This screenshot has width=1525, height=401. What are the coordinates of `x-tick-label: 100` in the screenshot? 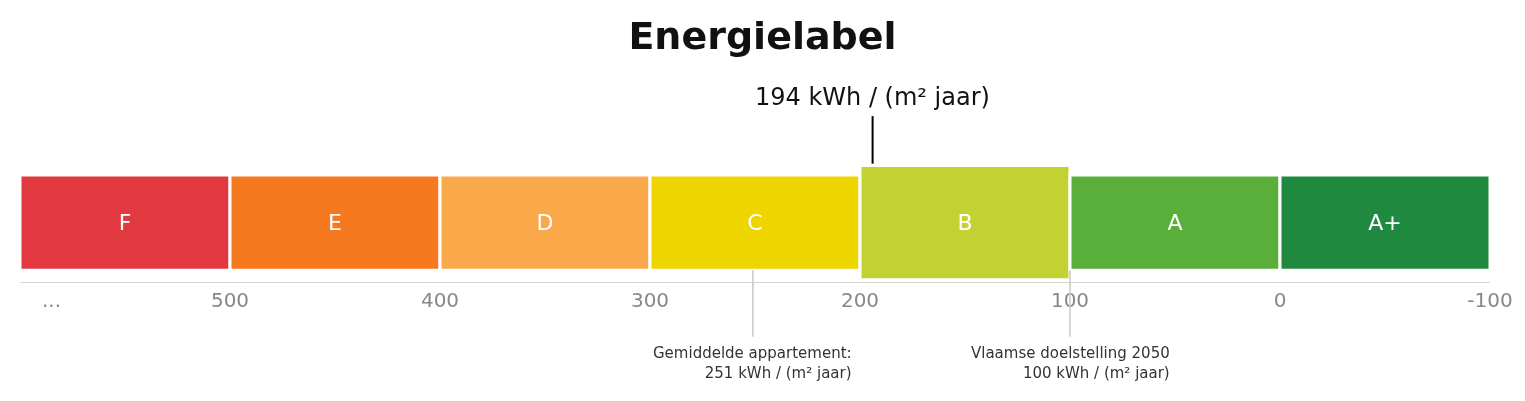 It's located at (1070, 299).